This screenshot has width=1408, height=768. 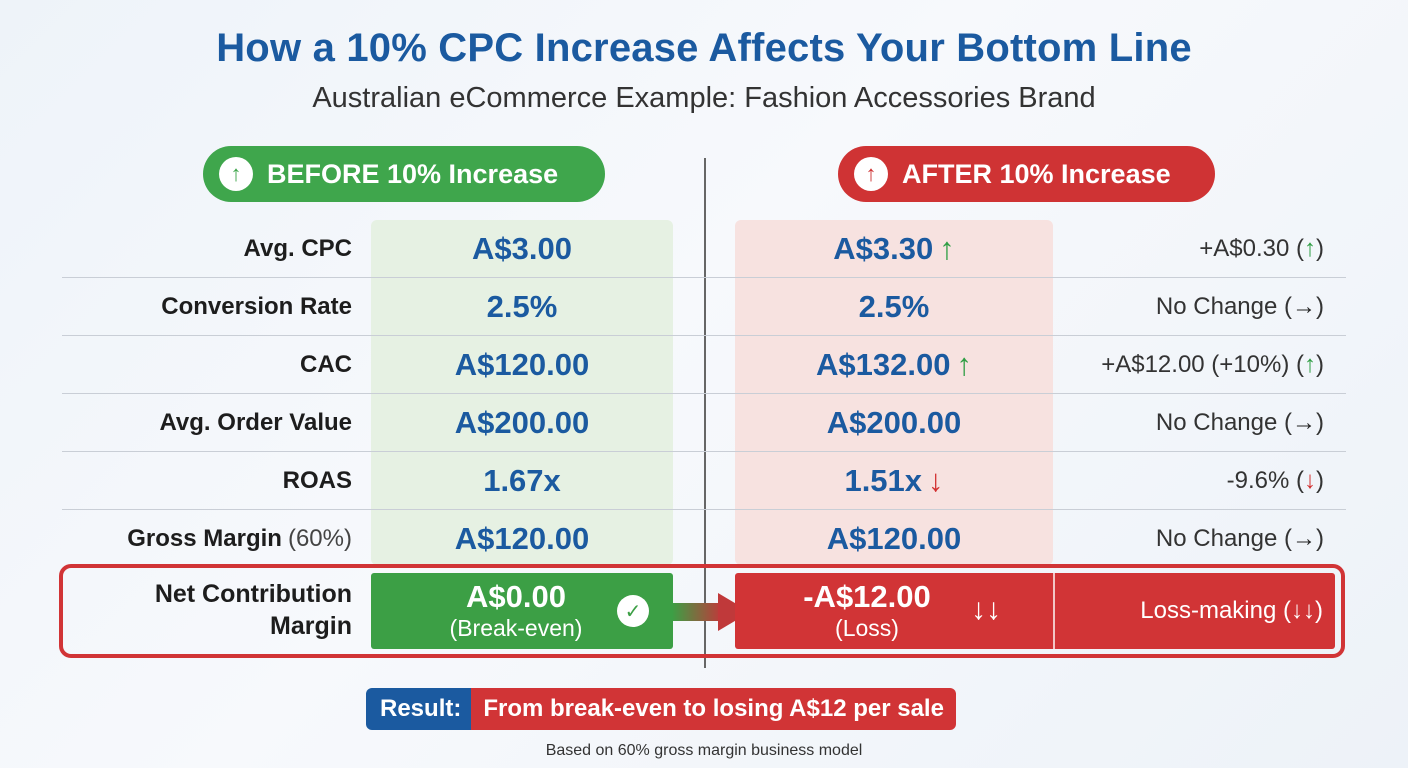 What do you see at coordinates (1265, 480) in the screenshot?
I see `change-text: -9.6% (` at bounding box center [1265, 480].